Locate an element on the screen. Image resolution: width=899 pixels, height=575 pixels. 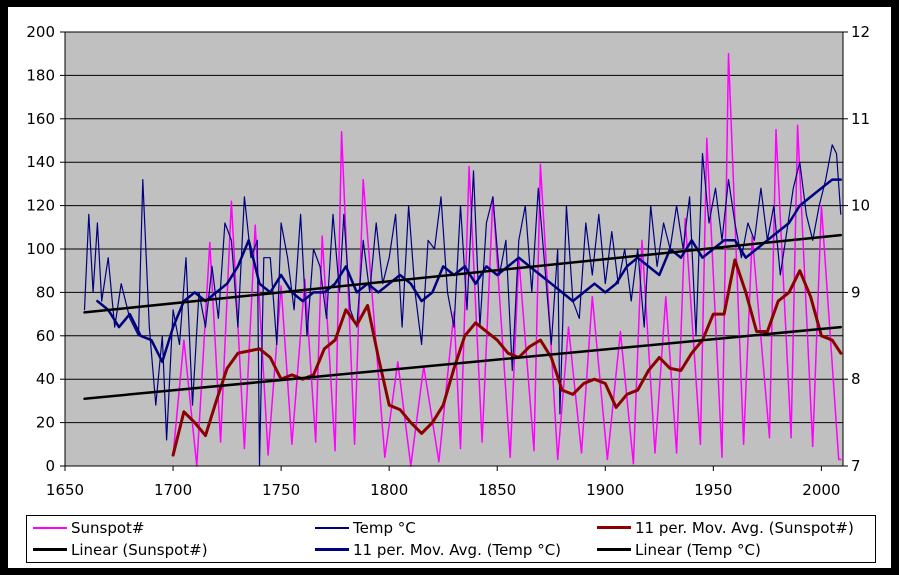
y-tick-label: 0 is located at coordinates (50, 466).